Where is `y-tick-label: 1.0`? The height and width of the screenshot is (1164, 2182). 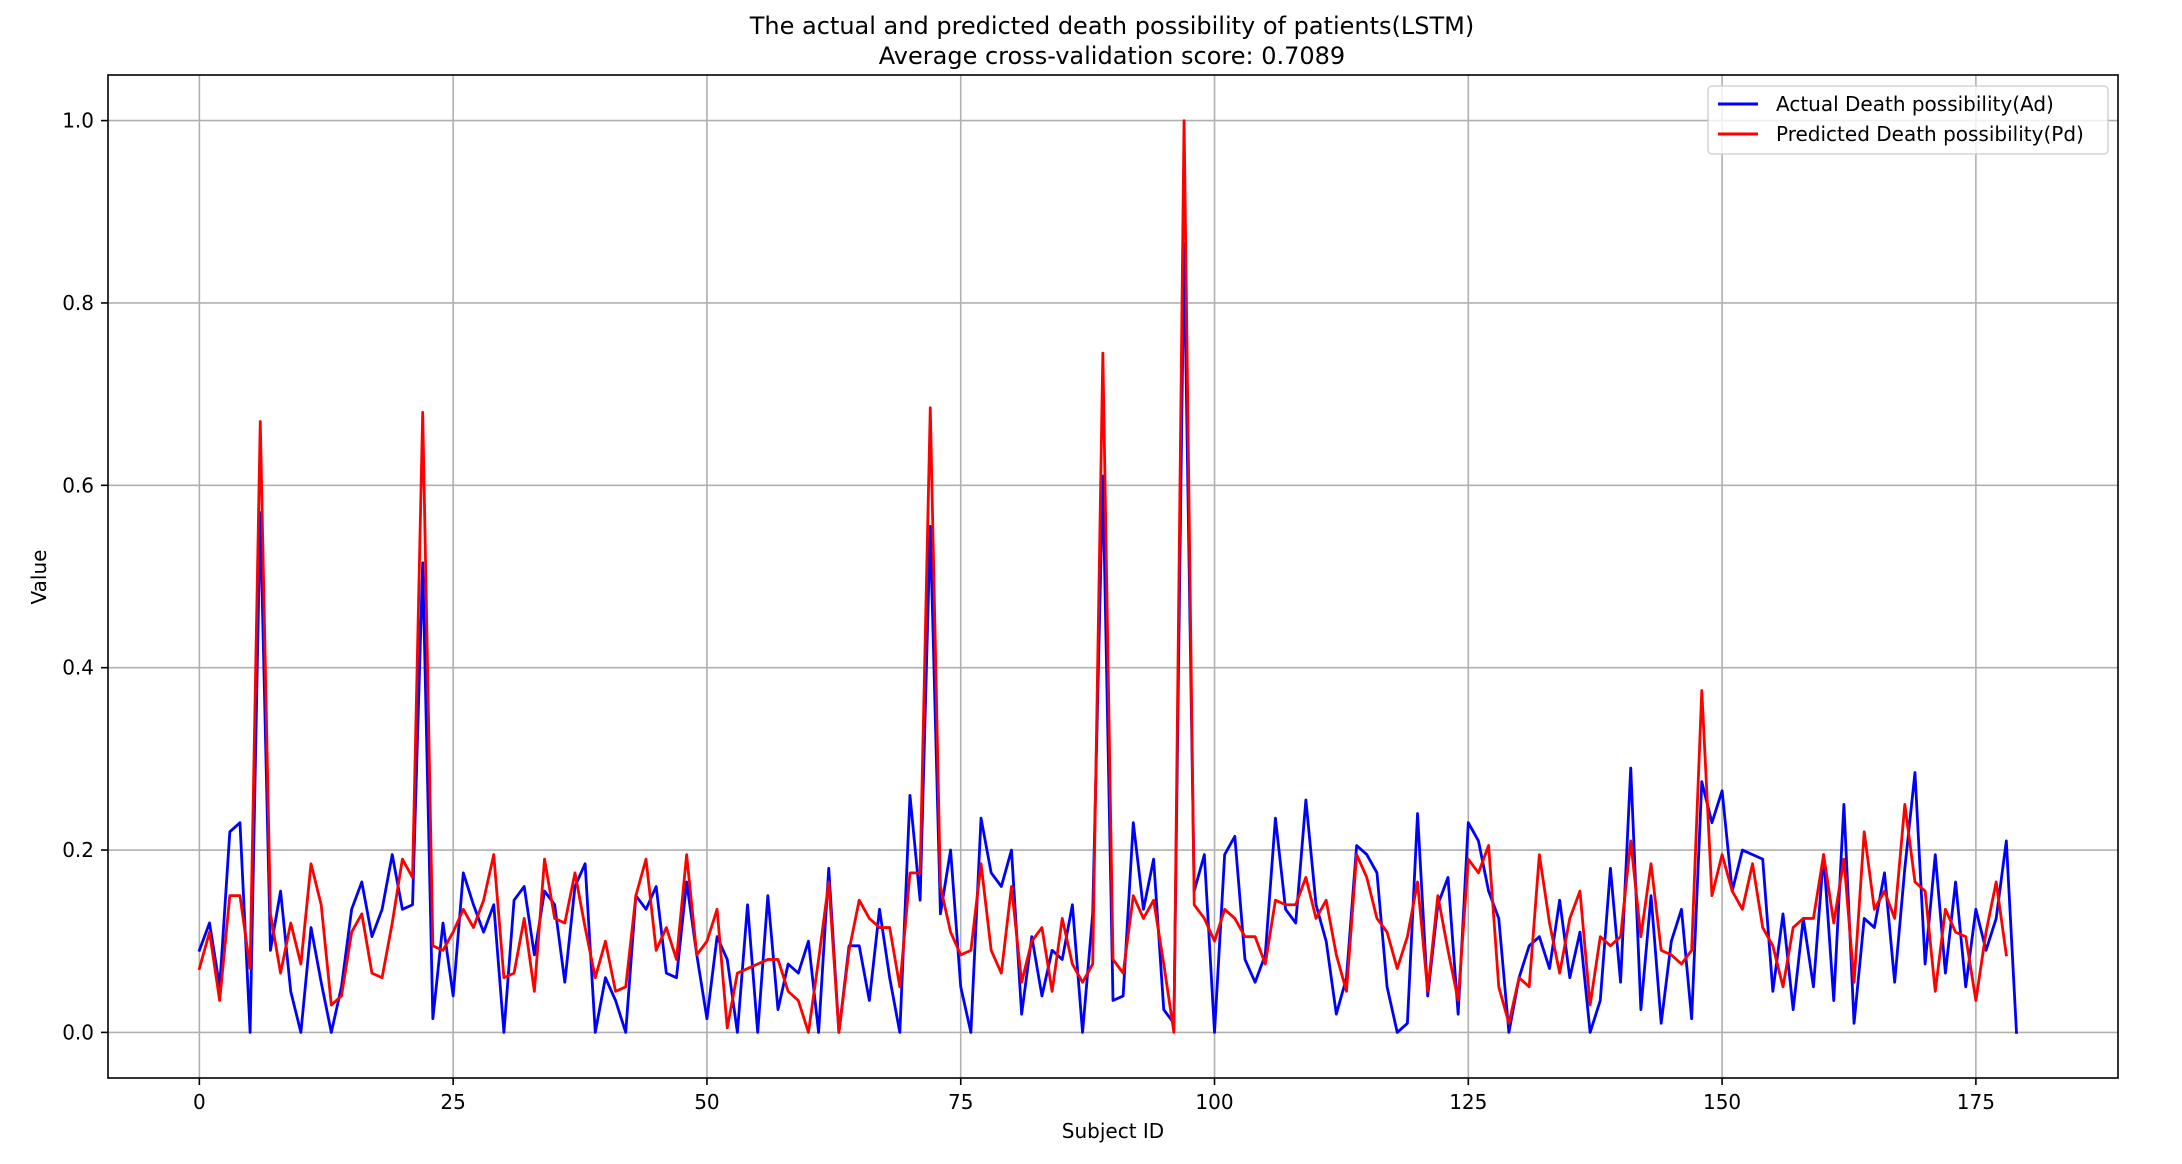
y-tick-label: 1.0 is located at coordinates (78, 121).